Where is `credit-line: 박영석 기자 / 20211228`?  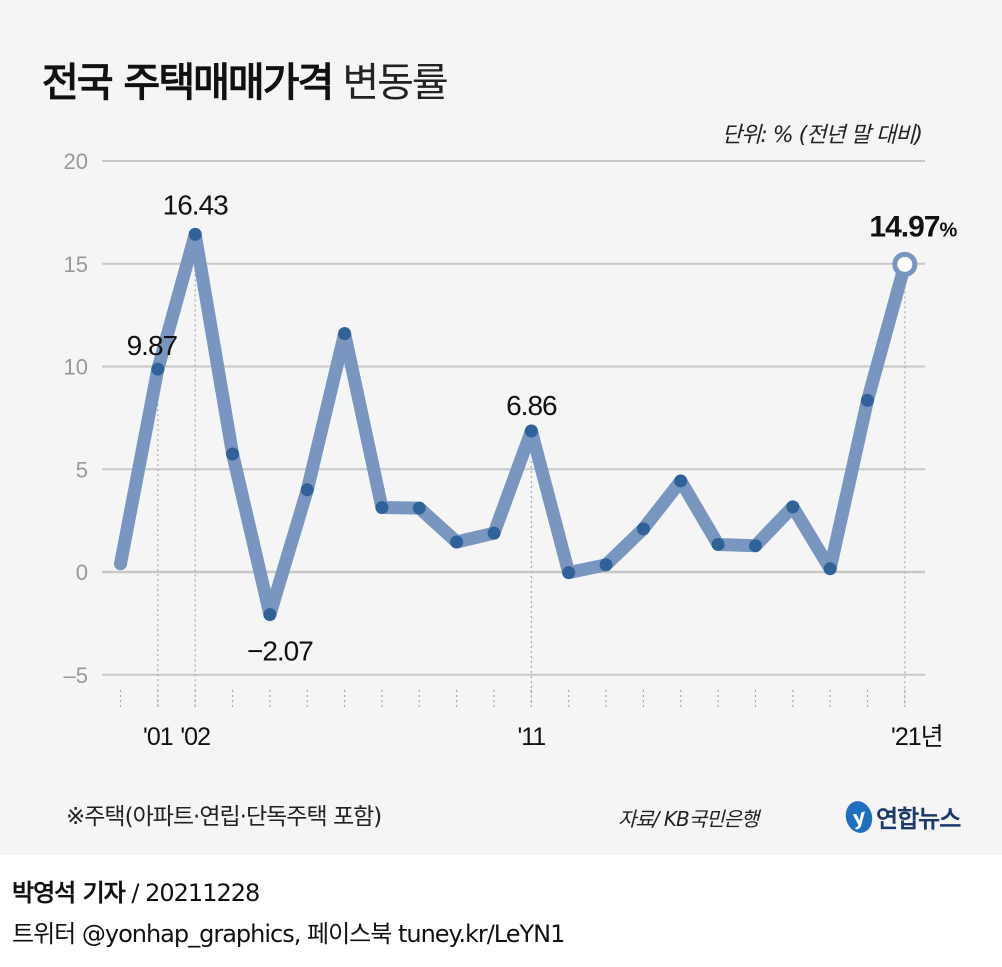 credit-line: 박영석 기자 / 20211228 is located at coordinates (136, 890).